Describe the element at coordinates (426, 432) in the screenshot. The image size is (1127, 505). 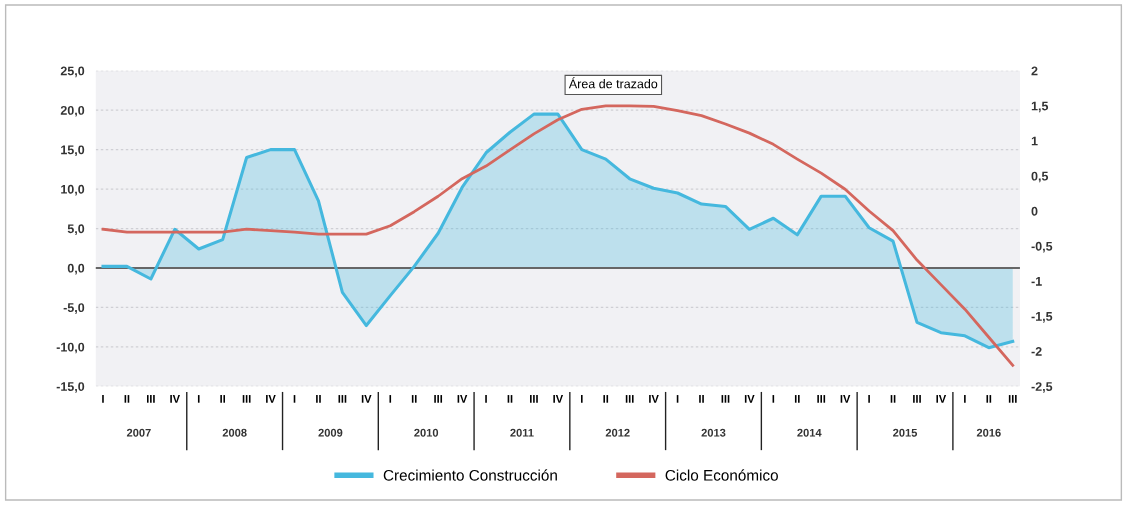
I see `text: 2010` at that location.